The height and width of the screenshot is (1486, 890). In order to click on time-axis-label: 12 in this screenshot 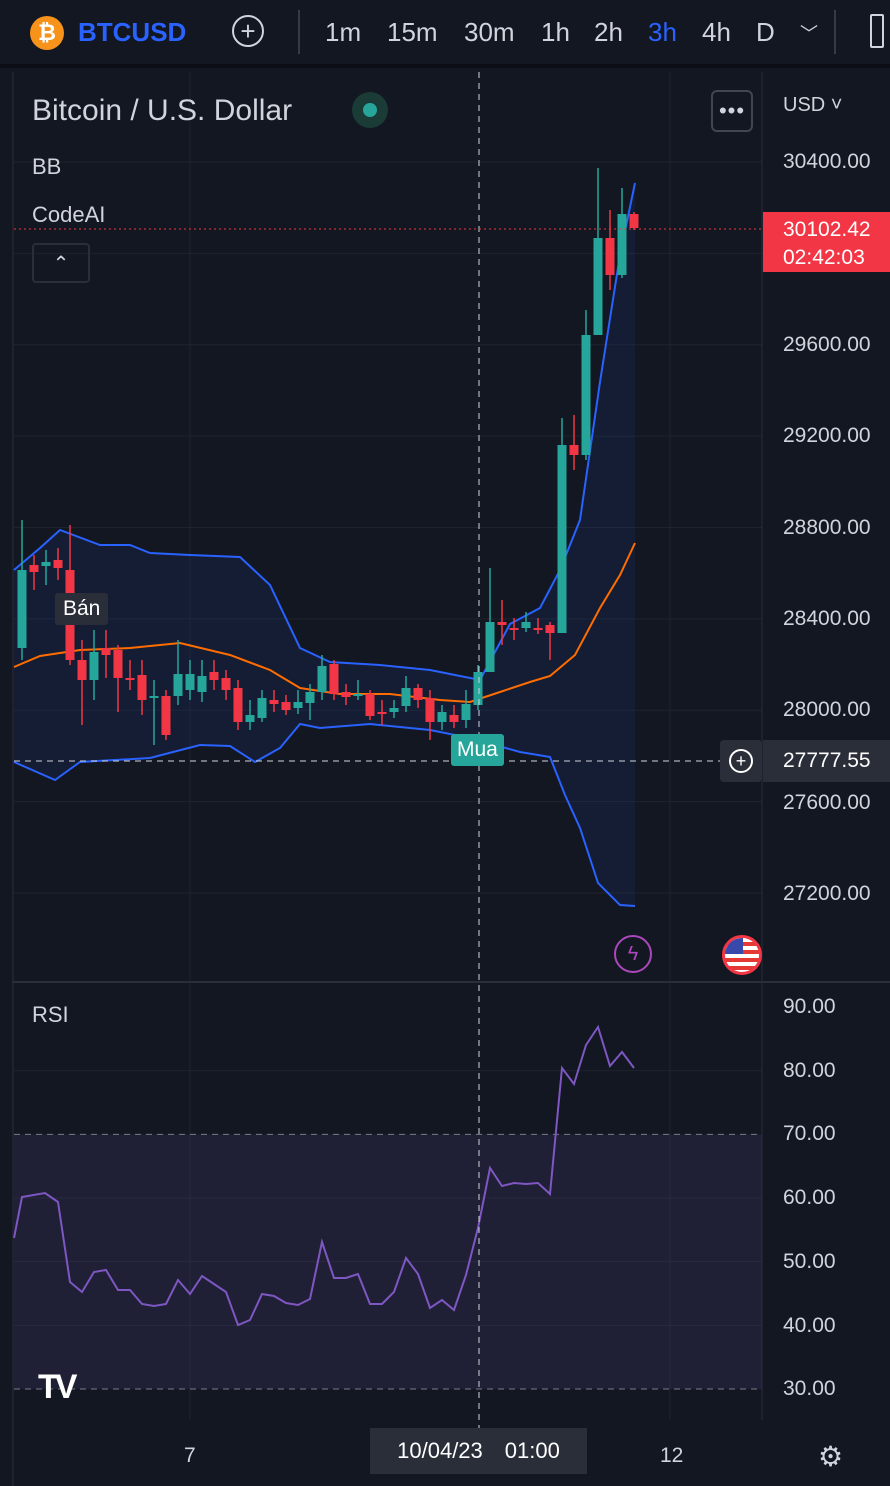, I will do `click(672, 1455)`.